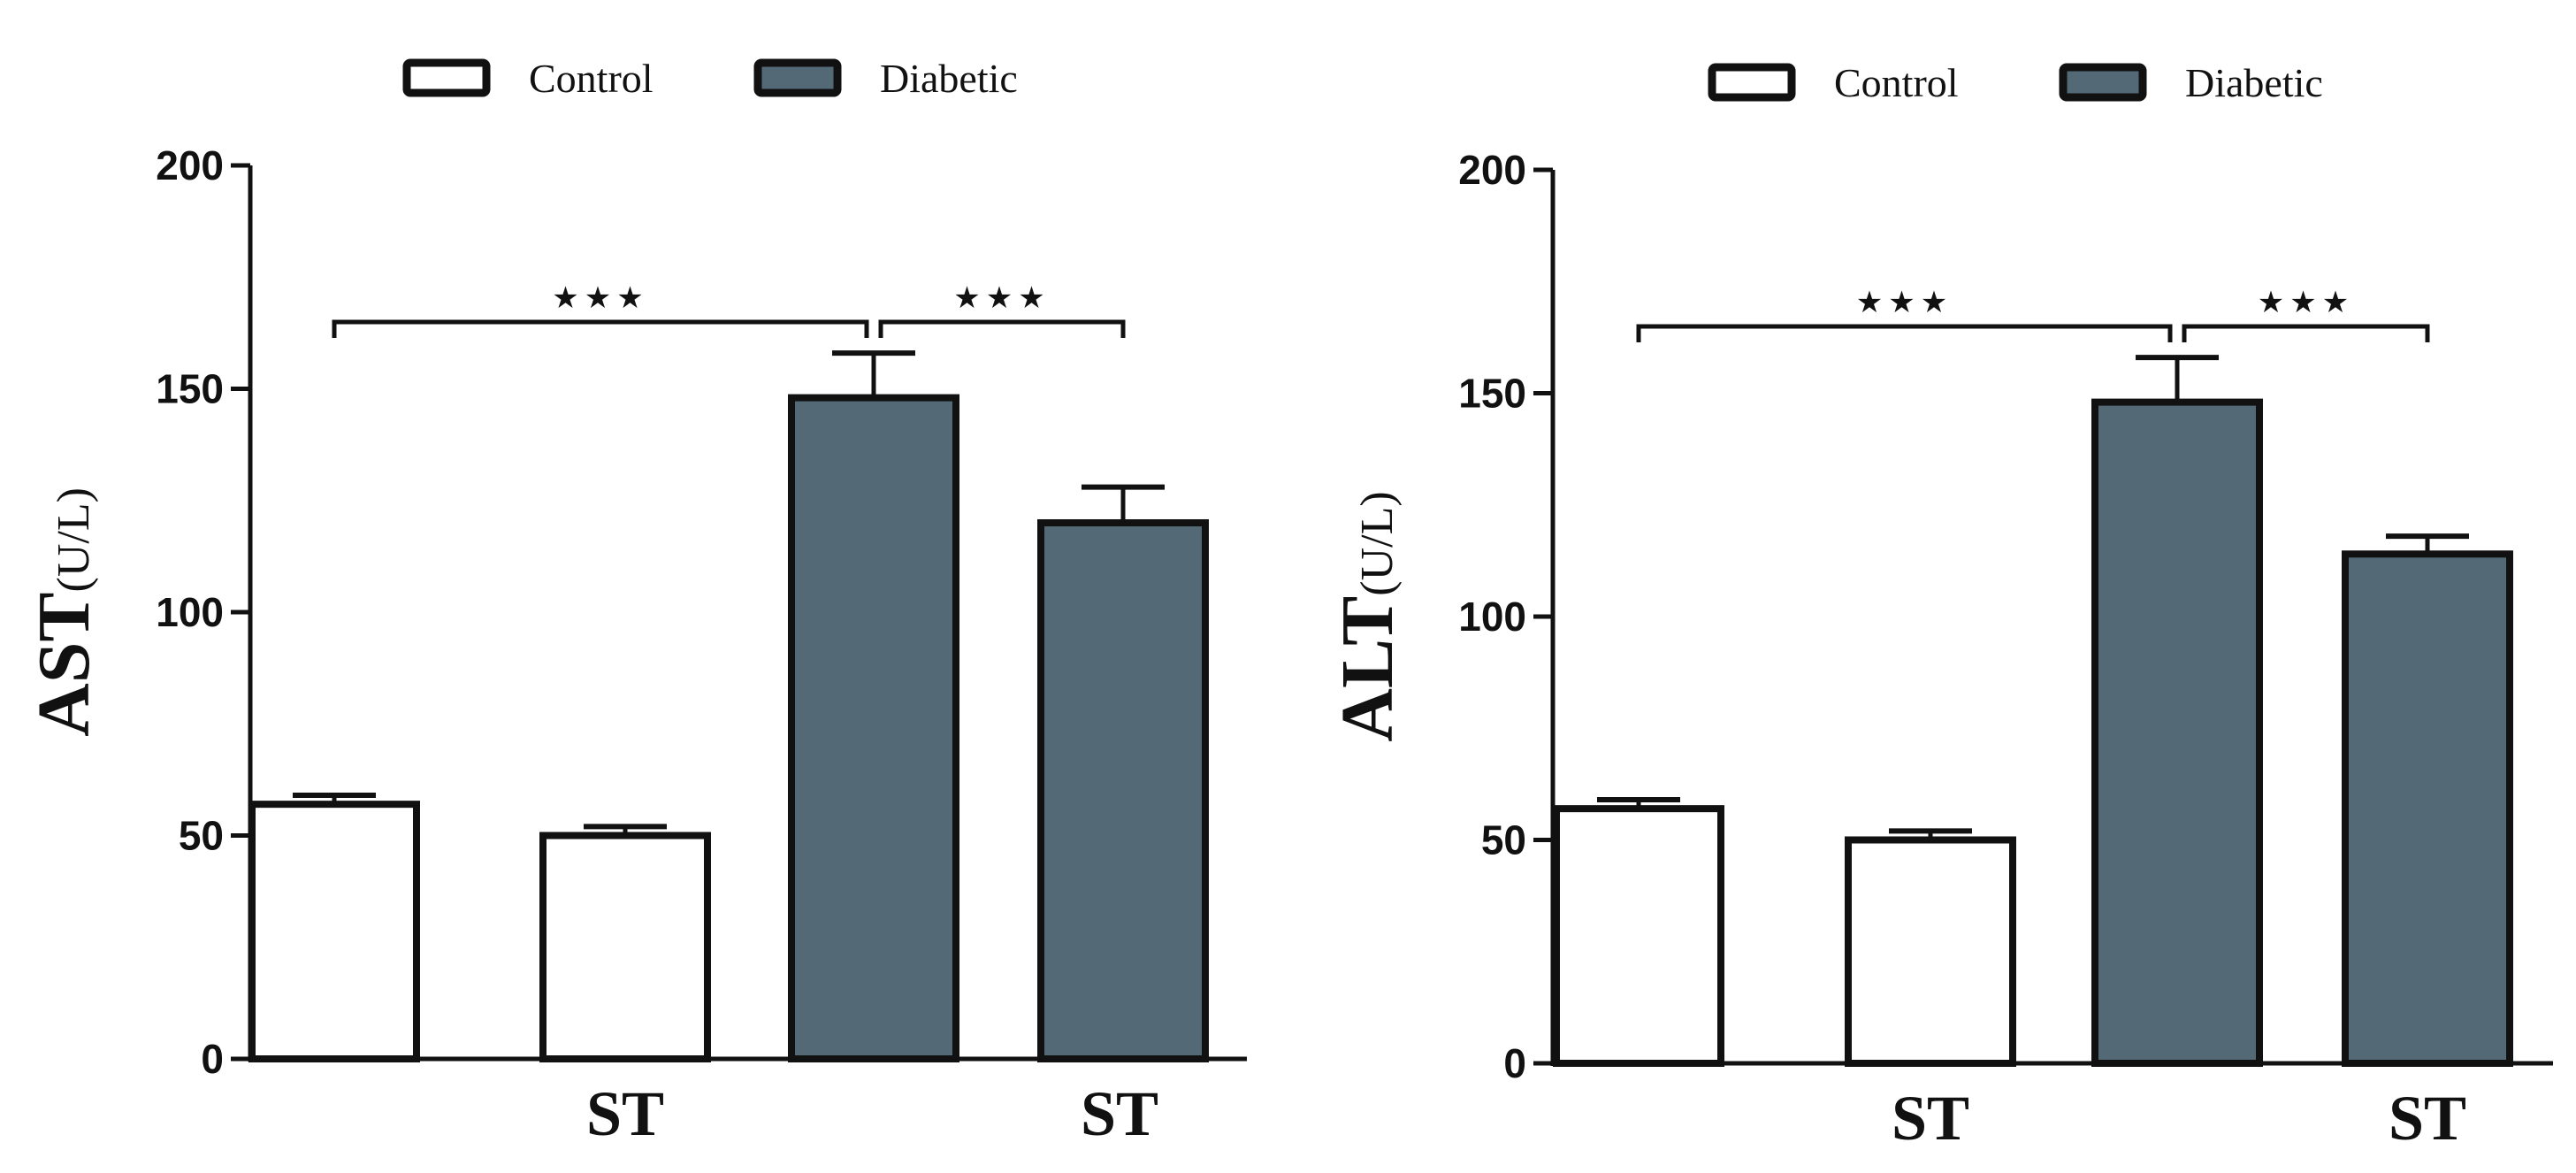 The image size is (2576, 1173). I want to click on y-axis-label: ALT(U/L), so click(1367, 616).